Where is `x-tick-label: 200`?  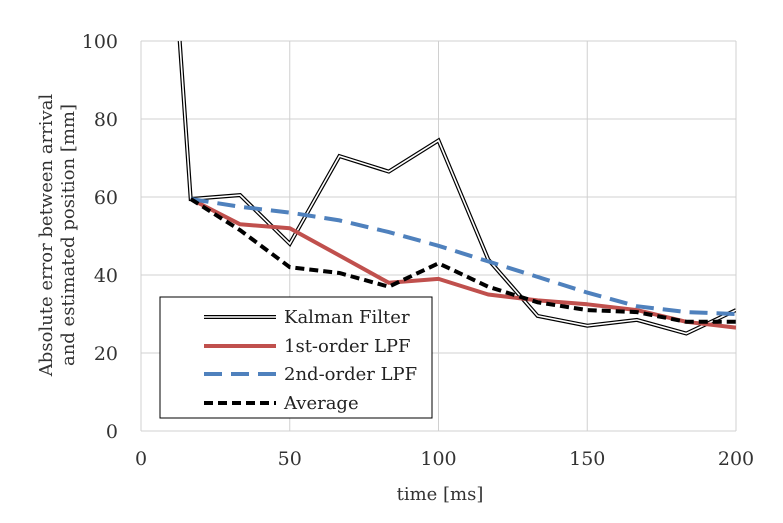
x-tick-label: 200 is located at coordinates (736, 459).